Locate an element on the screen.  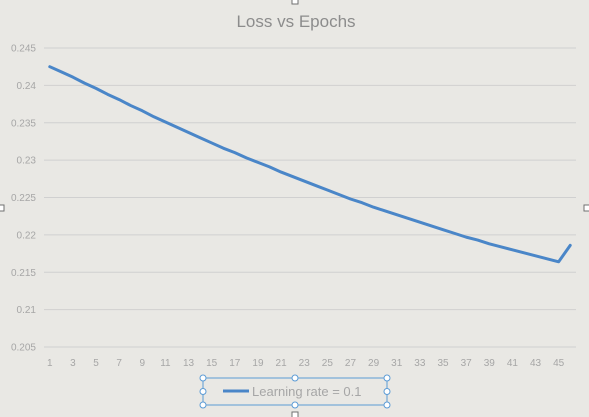
x-tick-label: 45 is located at coordinates (559, 363).